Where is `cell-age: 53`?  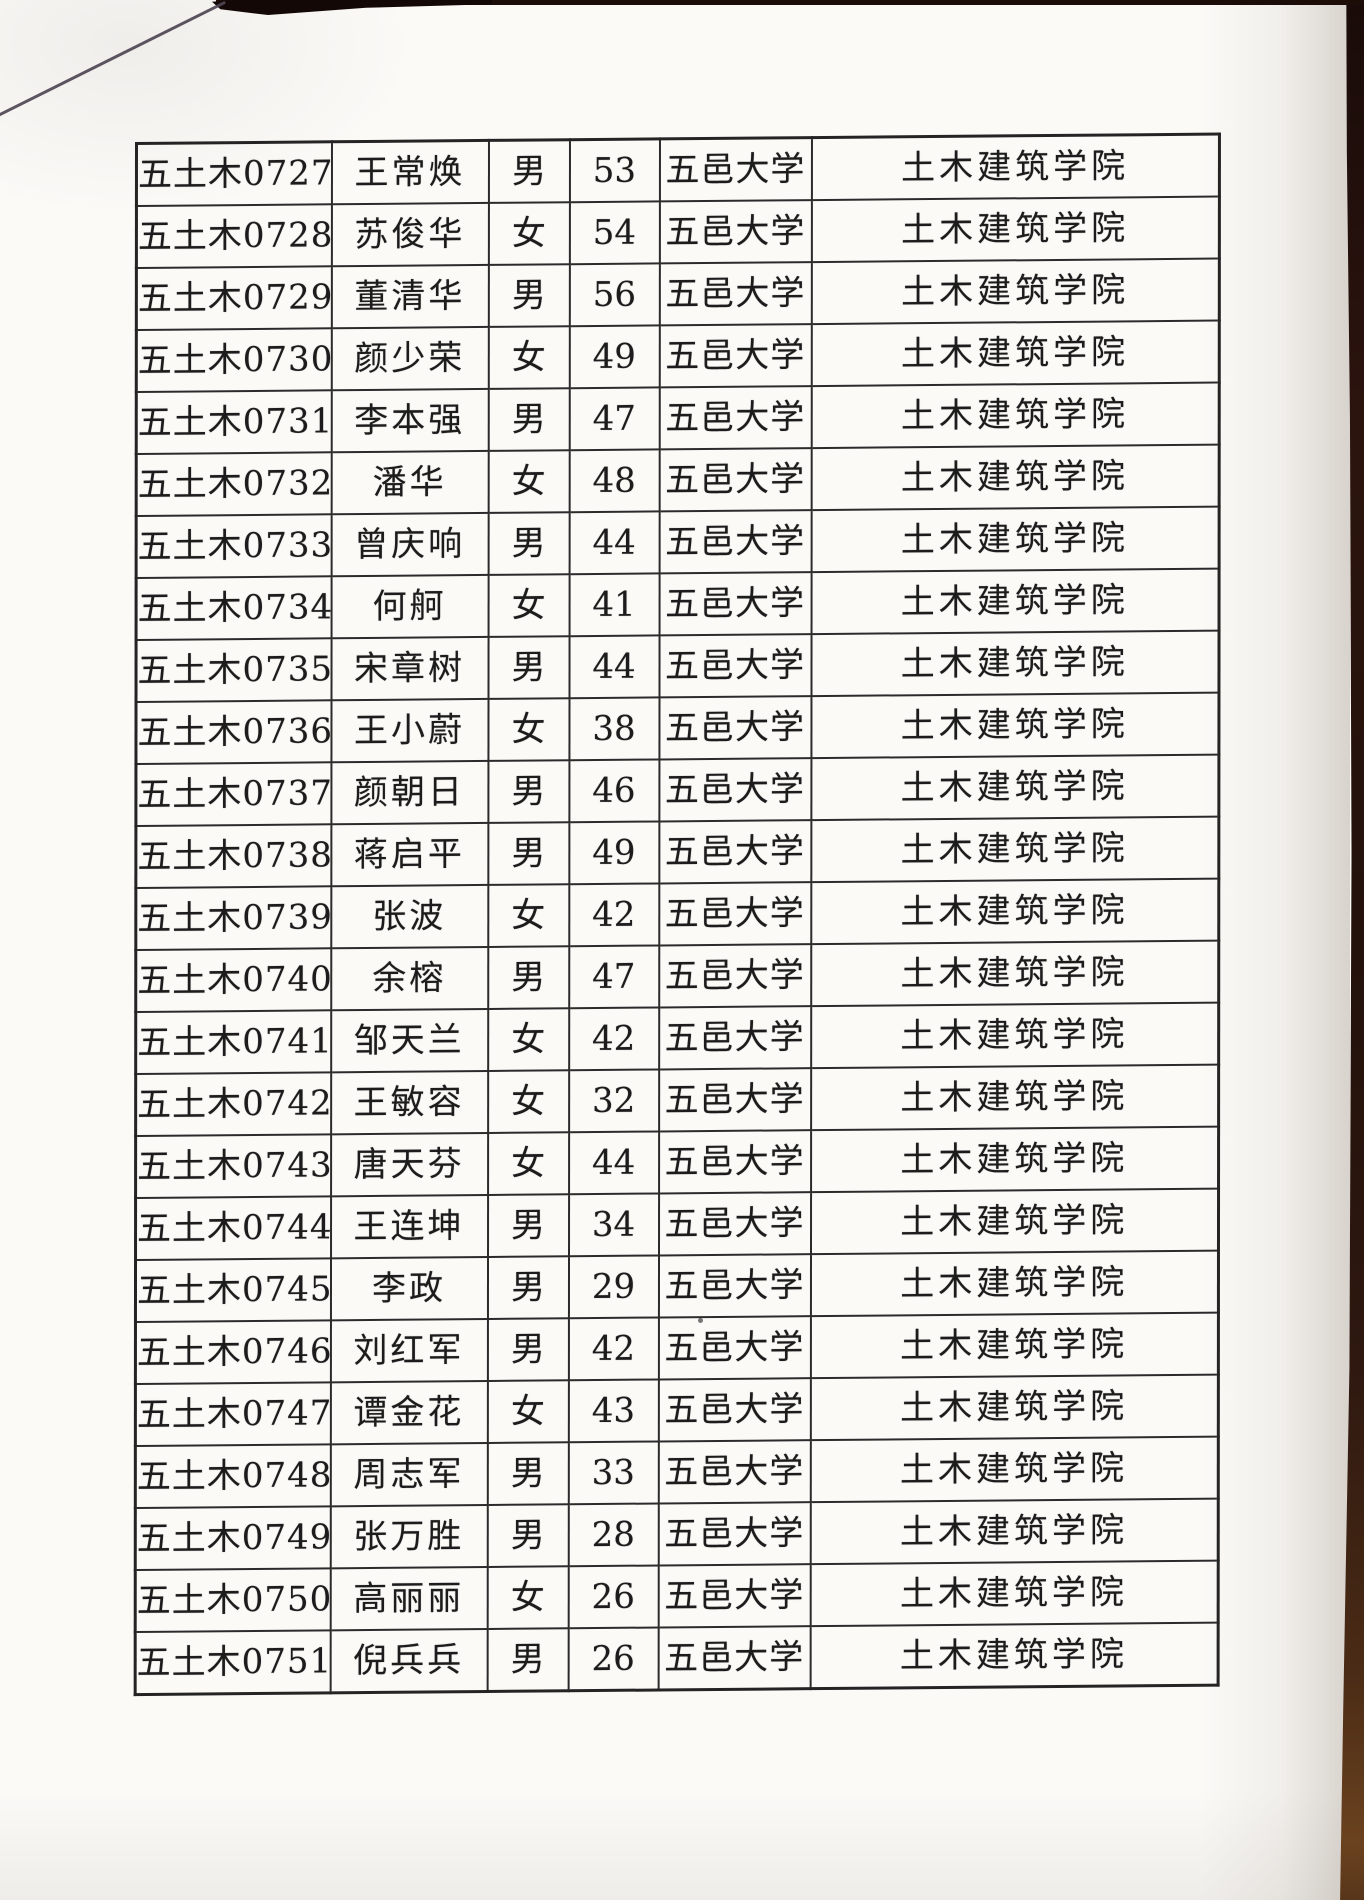 cell-age: 53 is located at coordinates (614, 170).